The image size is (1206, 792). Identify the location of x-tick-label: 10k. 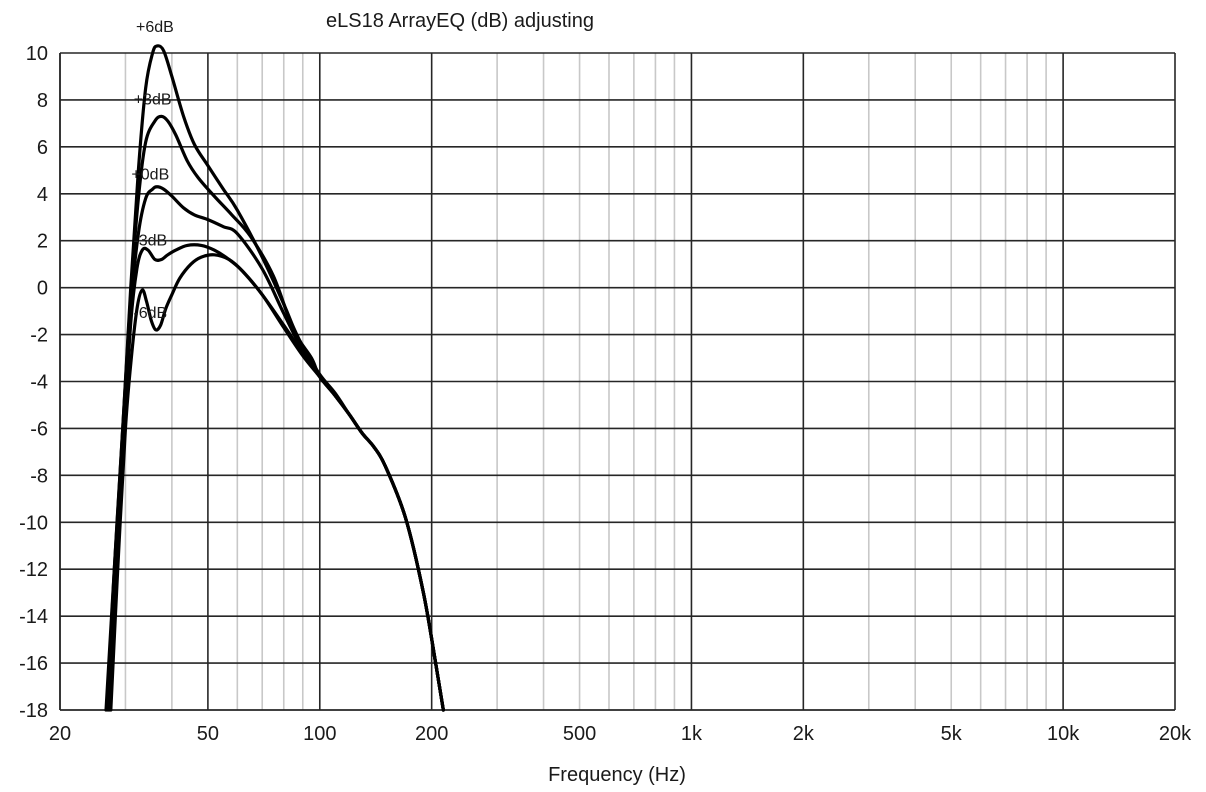
(1063, 734).